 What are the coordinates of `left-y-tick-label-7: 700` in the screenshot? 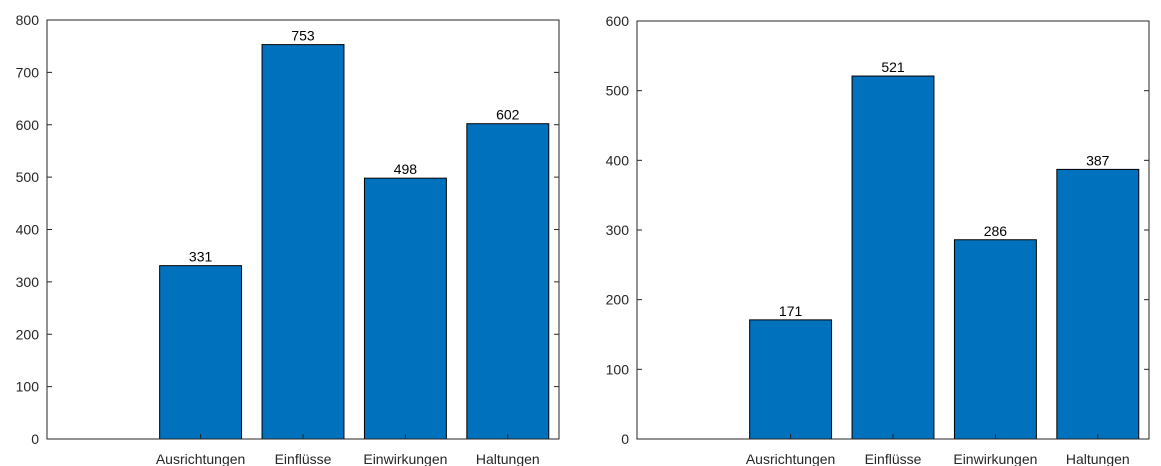 It's located at (28, 72).